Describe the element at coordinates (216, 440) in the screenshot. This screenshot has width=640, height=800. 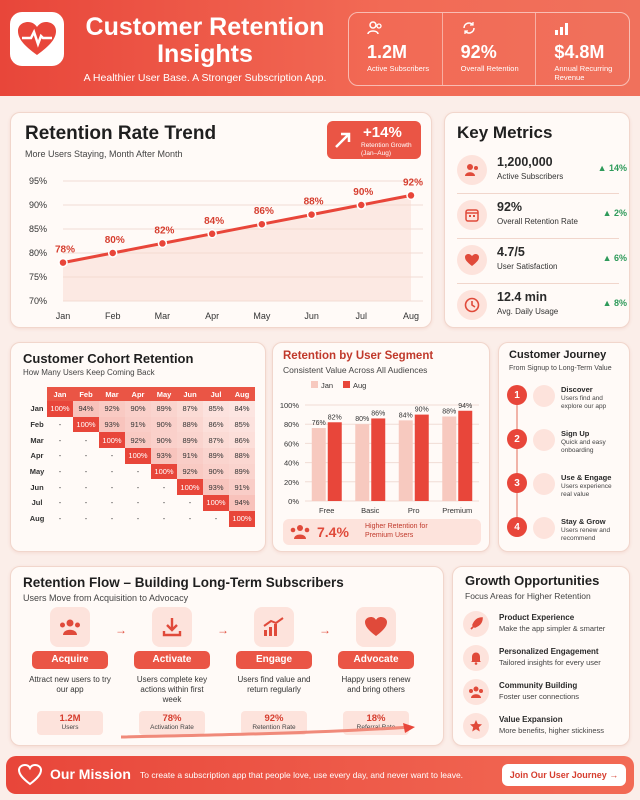
I see `cohort-cell: 87%` at that location.